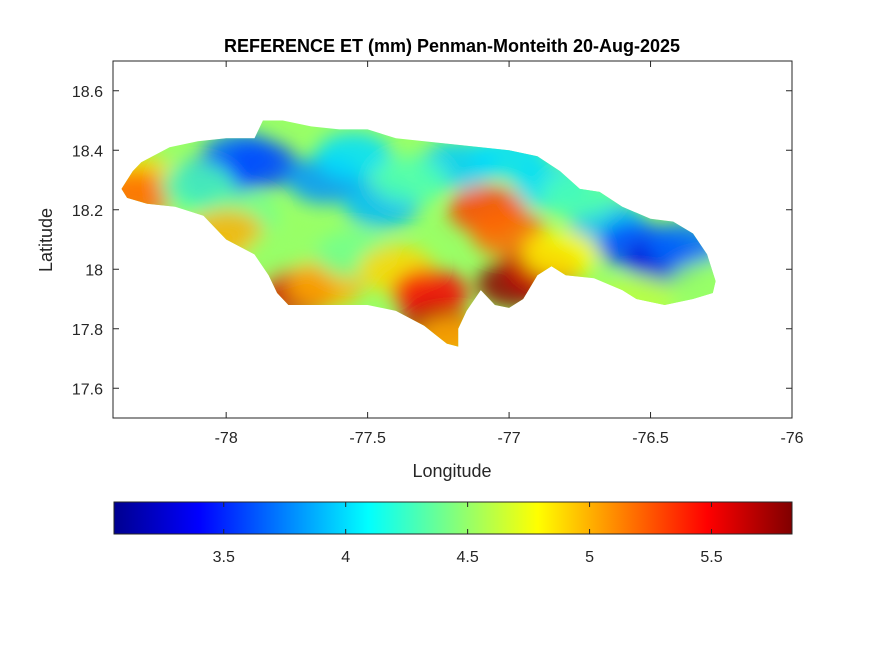 The image size is (875, 656). Describe the element at coordinates (87, 389) in the screenshot. I see `y-tick-label: 17.6` at that location.